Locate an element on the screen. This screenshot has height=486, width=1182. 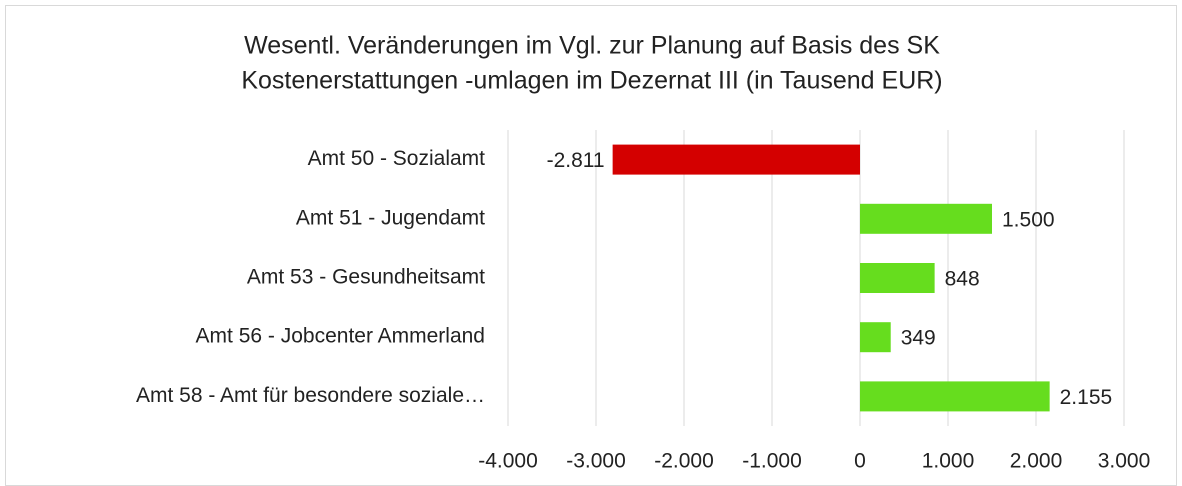
x-tick-label: -1.000 is located at coordinates (772, 461).